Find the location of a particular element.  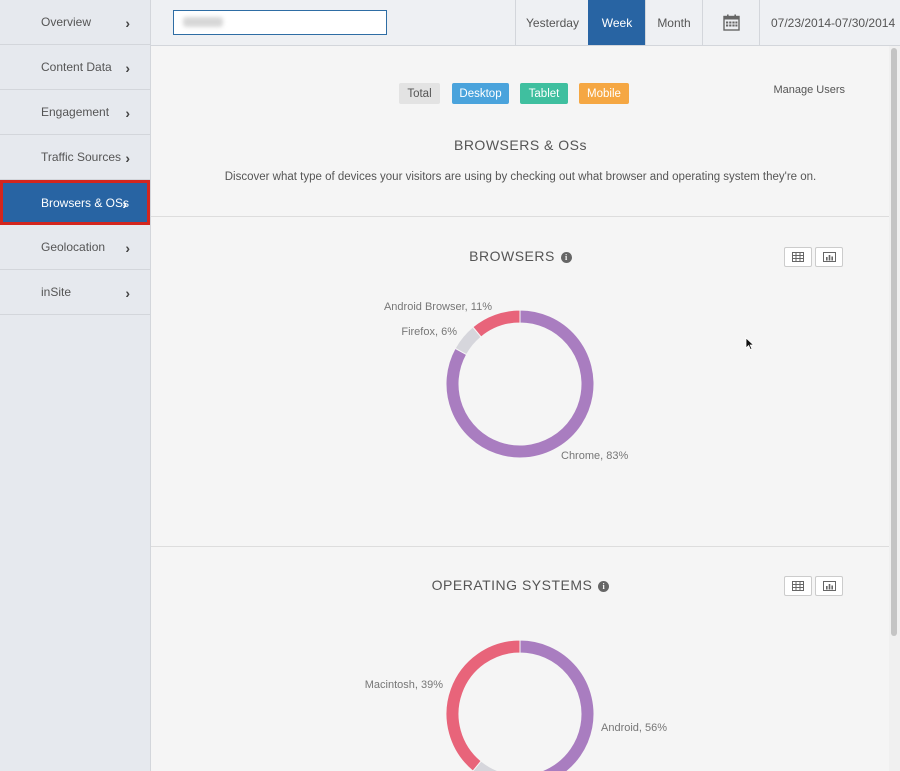

range-month-button: Month is located at coordinates (673, 22).